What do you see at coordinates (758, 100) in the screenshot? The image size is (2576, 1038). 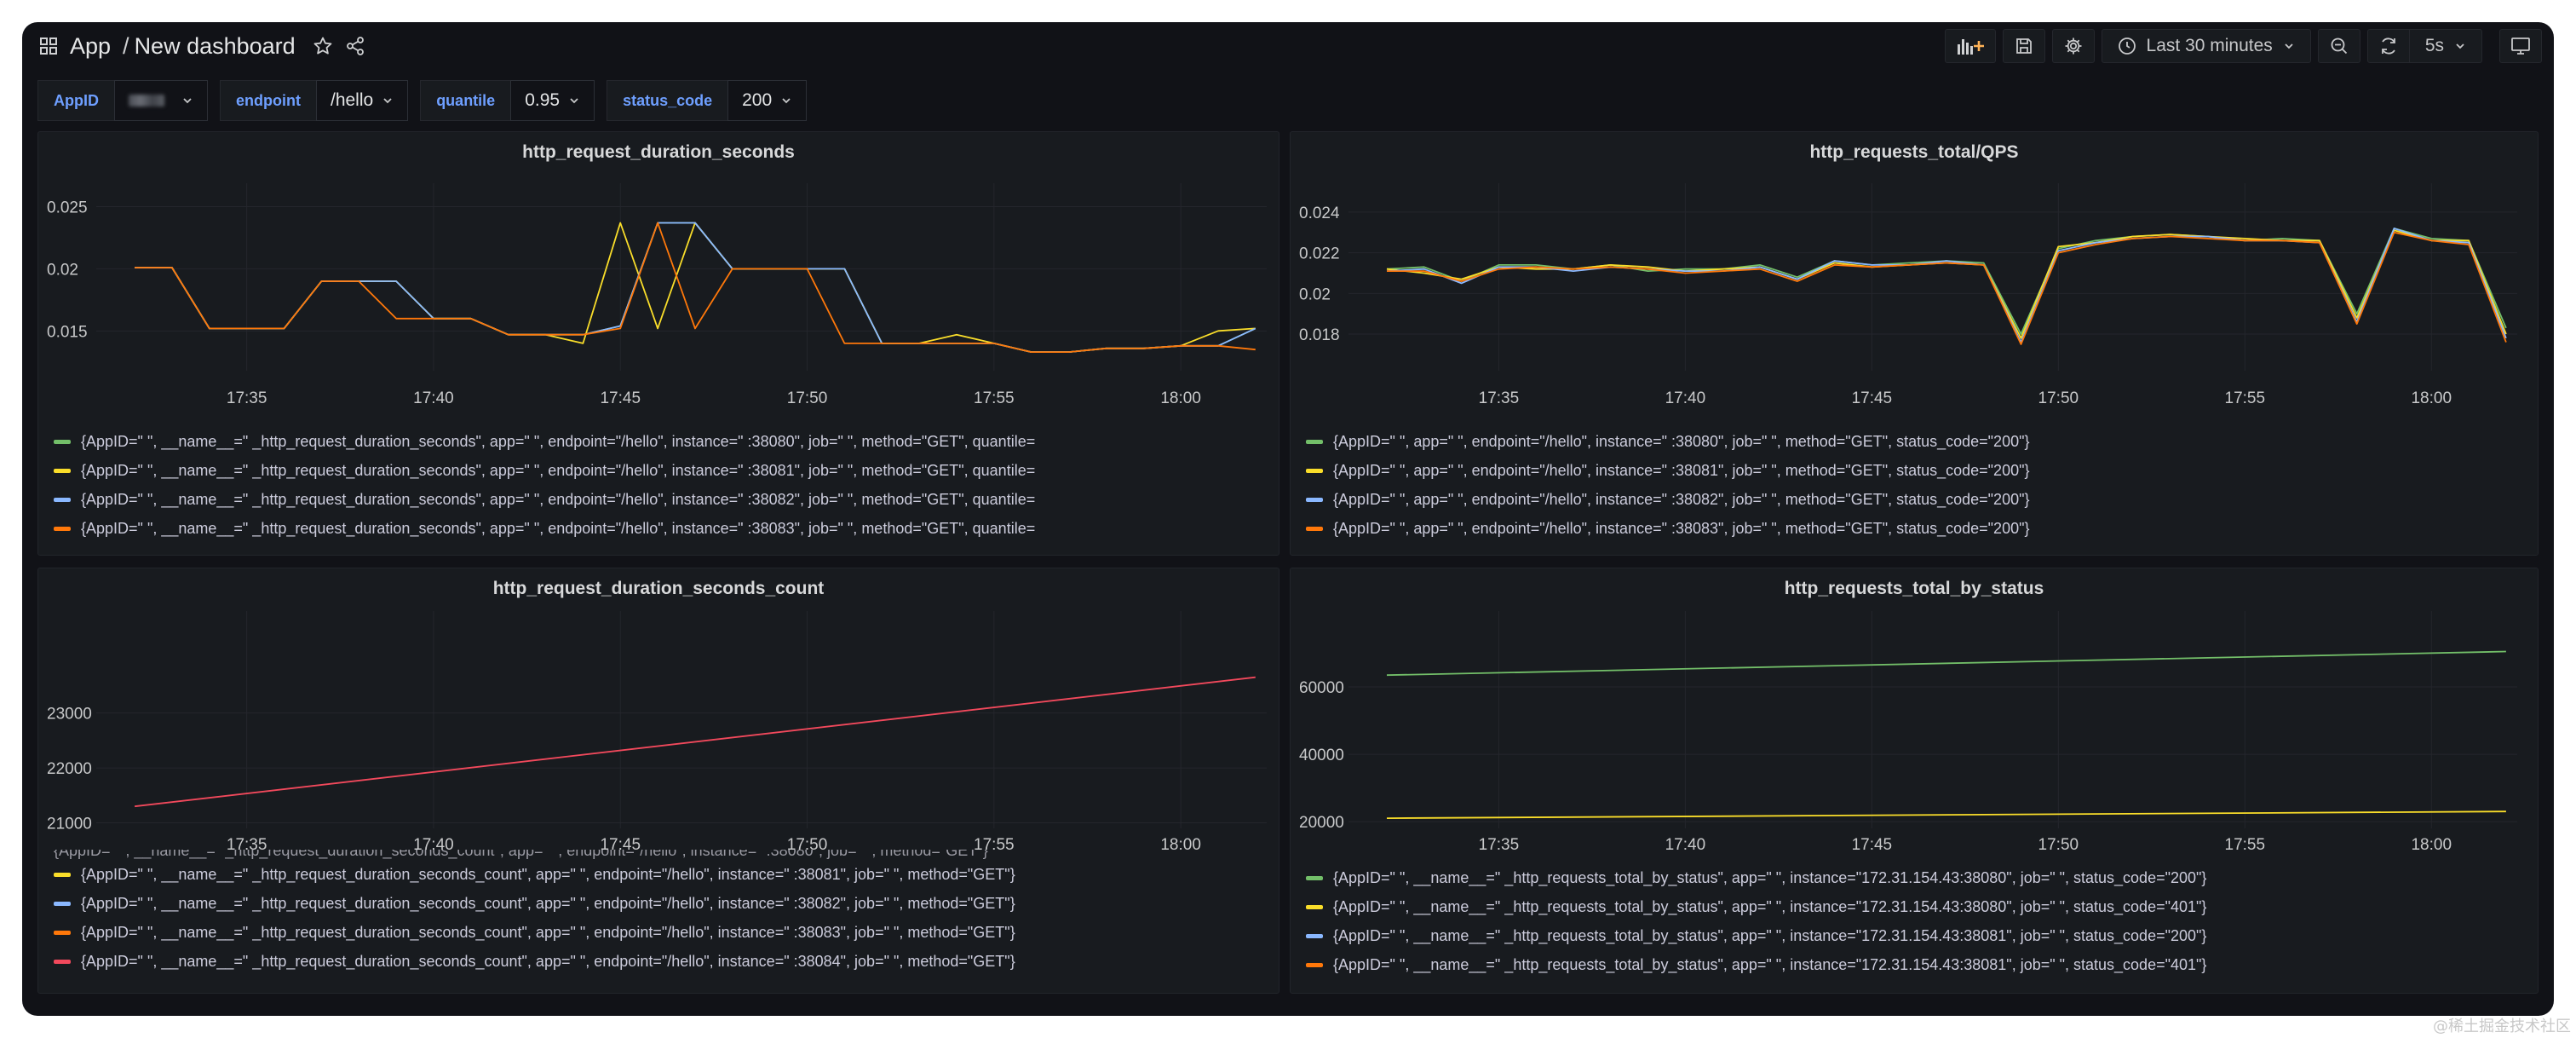 I see `variable-value: 200` at bounding box center [758, 100].